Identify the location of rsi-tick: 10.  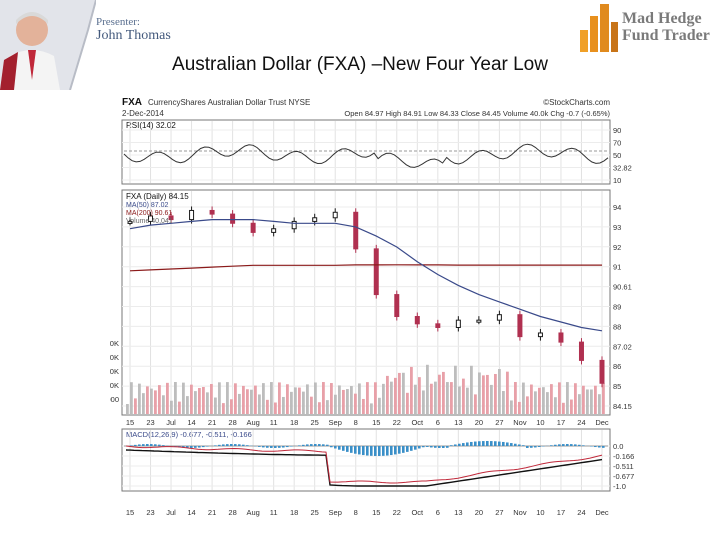
(617, 180).